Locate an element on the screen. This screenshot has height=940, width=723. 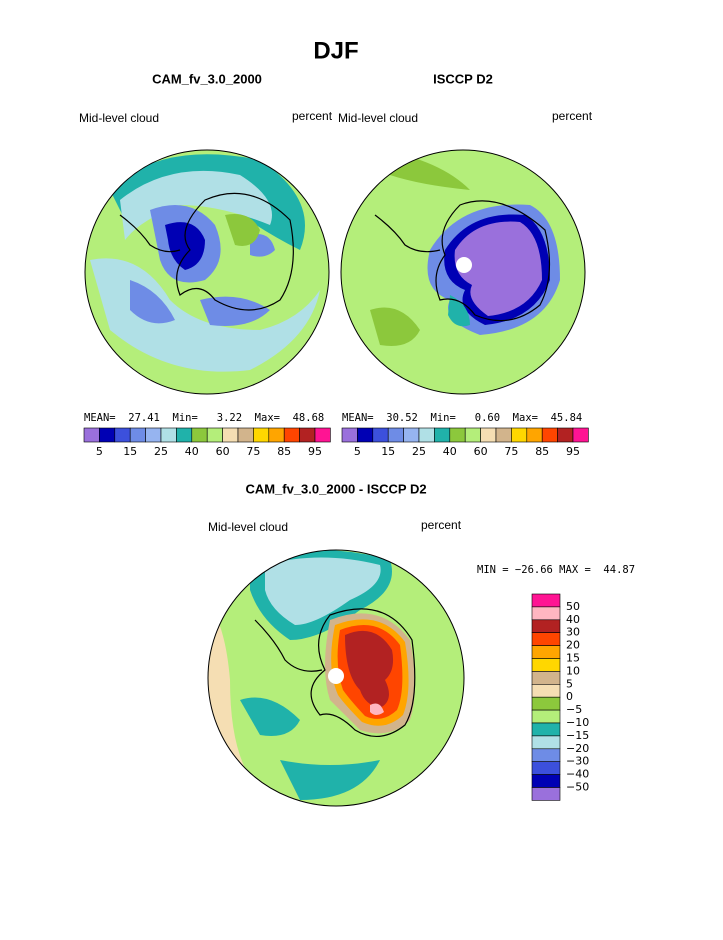
panel-title: CAM_fv_3.0_2000 is located at coordinates (207, 78).